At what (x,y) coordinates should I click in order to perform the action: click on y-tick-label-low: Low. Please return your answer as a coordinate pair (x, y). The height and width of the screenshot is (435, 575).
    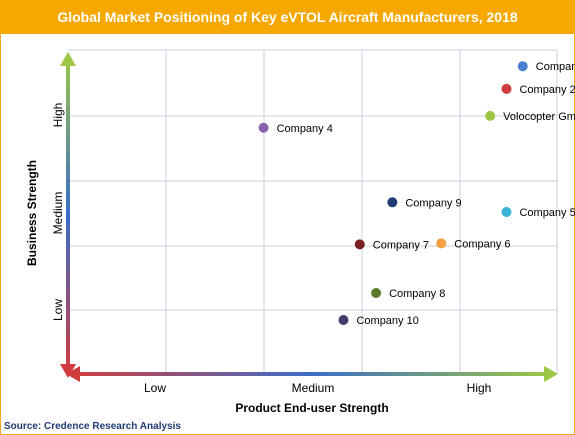
    Looking at the image, I should click on (58, 310).